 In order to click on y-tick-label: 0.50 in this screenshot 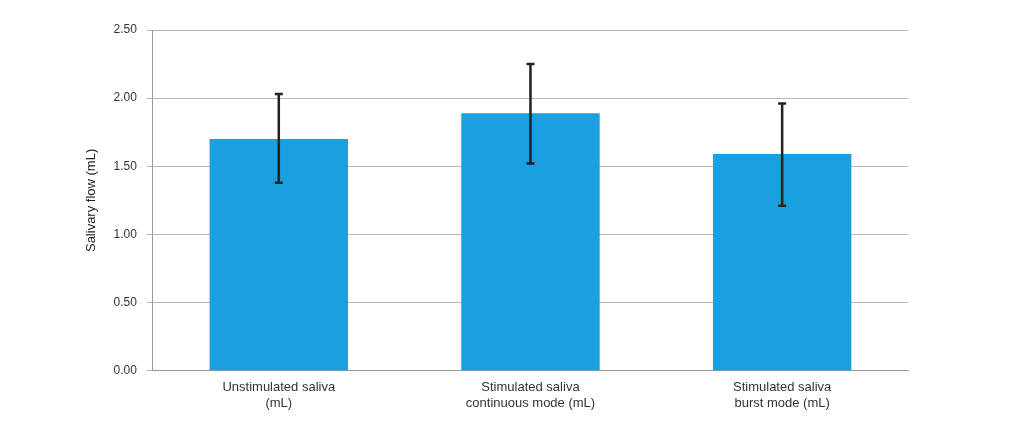, I will do `click(125, 301)`.